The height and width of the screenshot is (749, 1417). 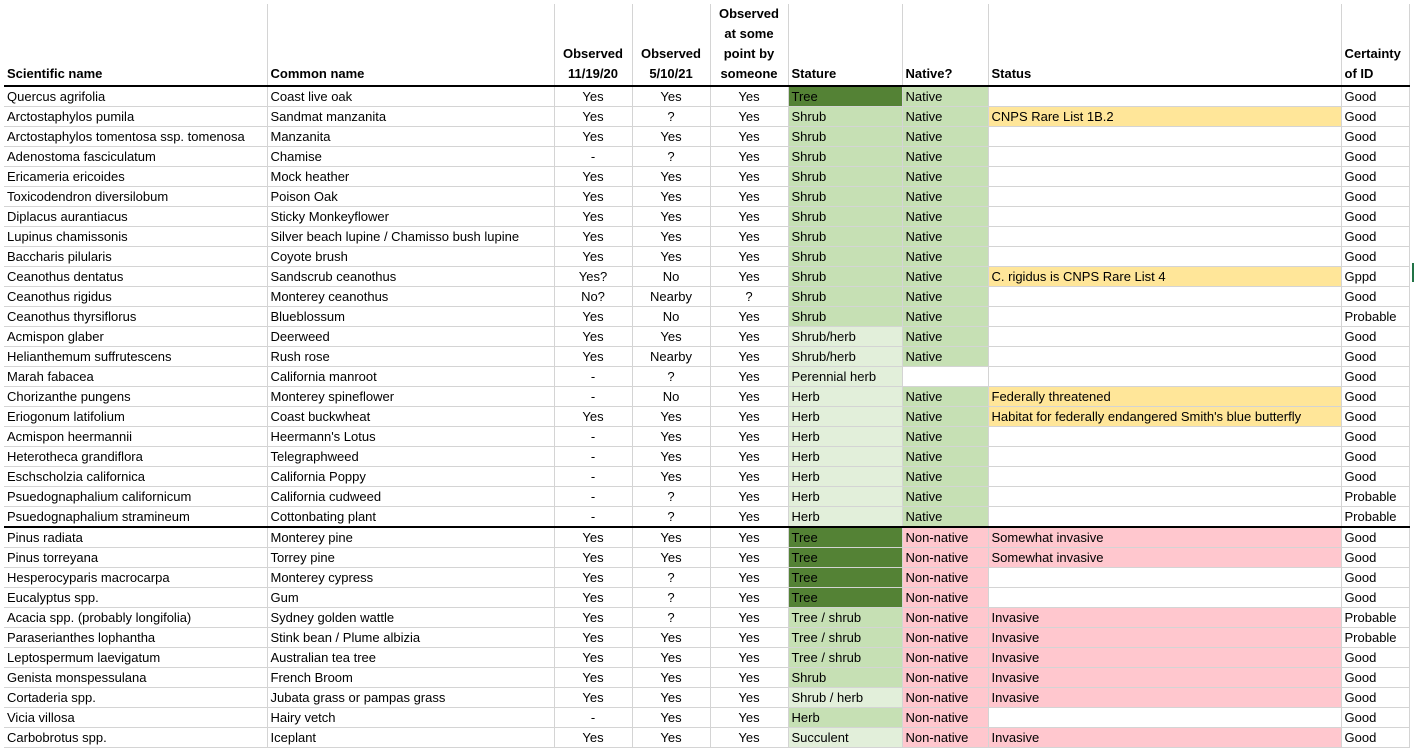 What do you see at coordinates (411, 677) in the screenshot?
I see `cell-common-name: French Broom` at bounding box center [411, 677].